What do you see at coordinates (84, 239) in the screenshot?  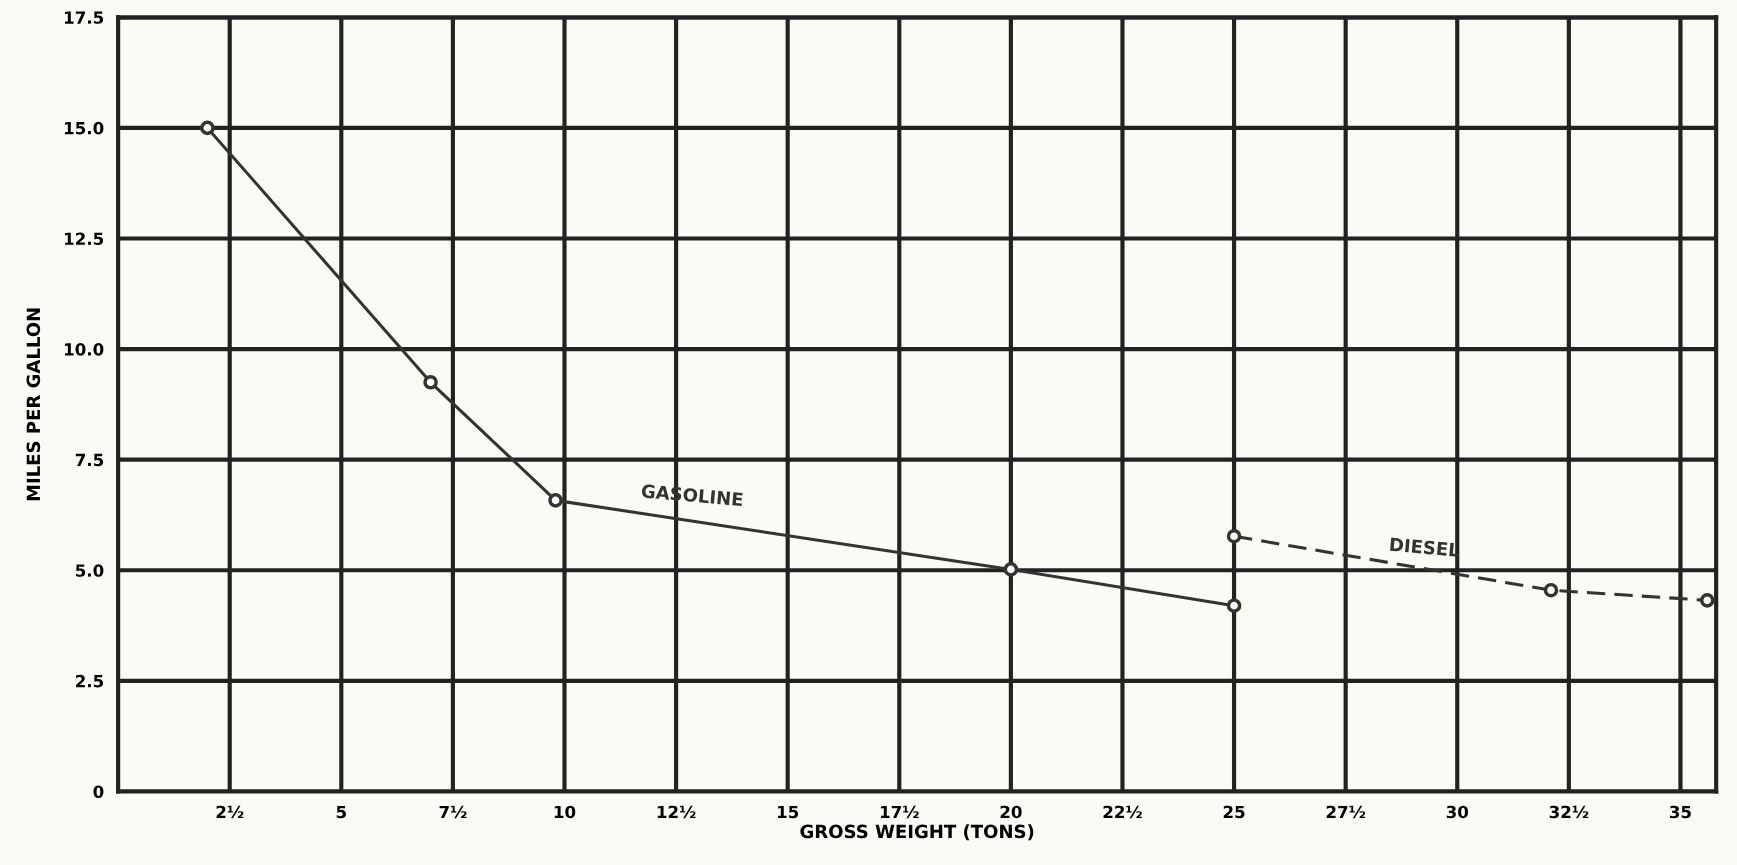 I see `y-tick-label: 12.5` at bounding box center [84, 239].